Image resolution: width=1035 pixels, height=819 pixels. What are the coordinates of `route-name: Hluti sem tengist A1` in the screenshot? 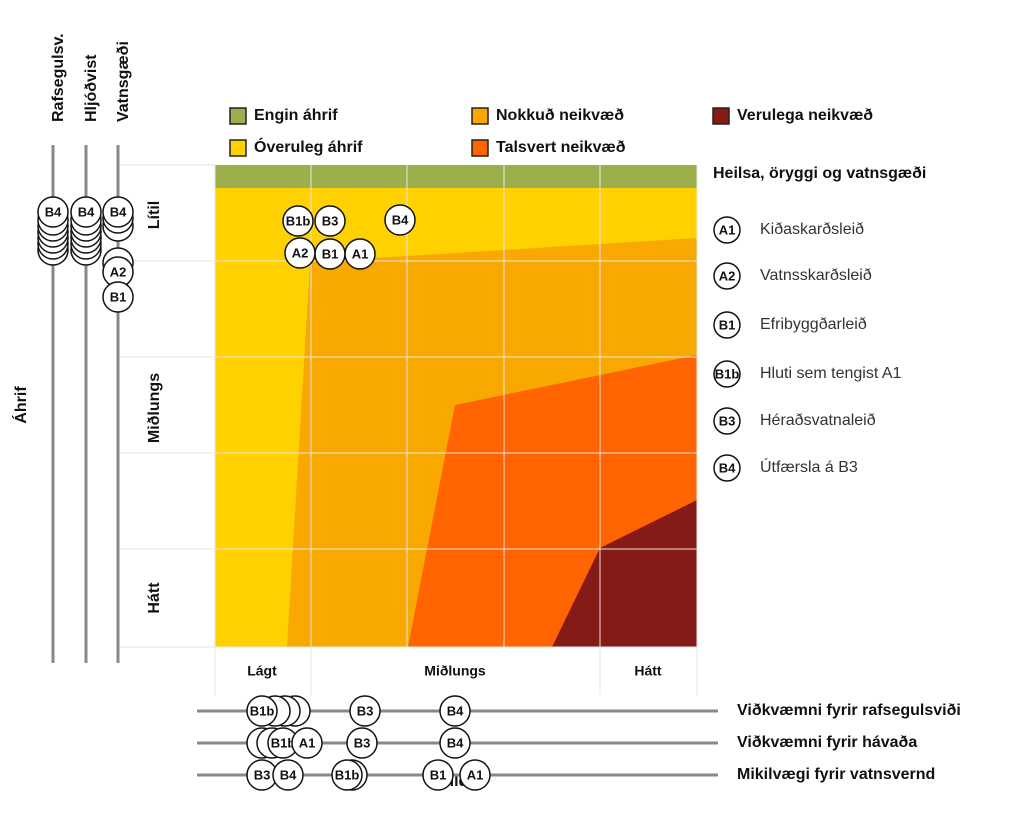 It's located at (831, 373).